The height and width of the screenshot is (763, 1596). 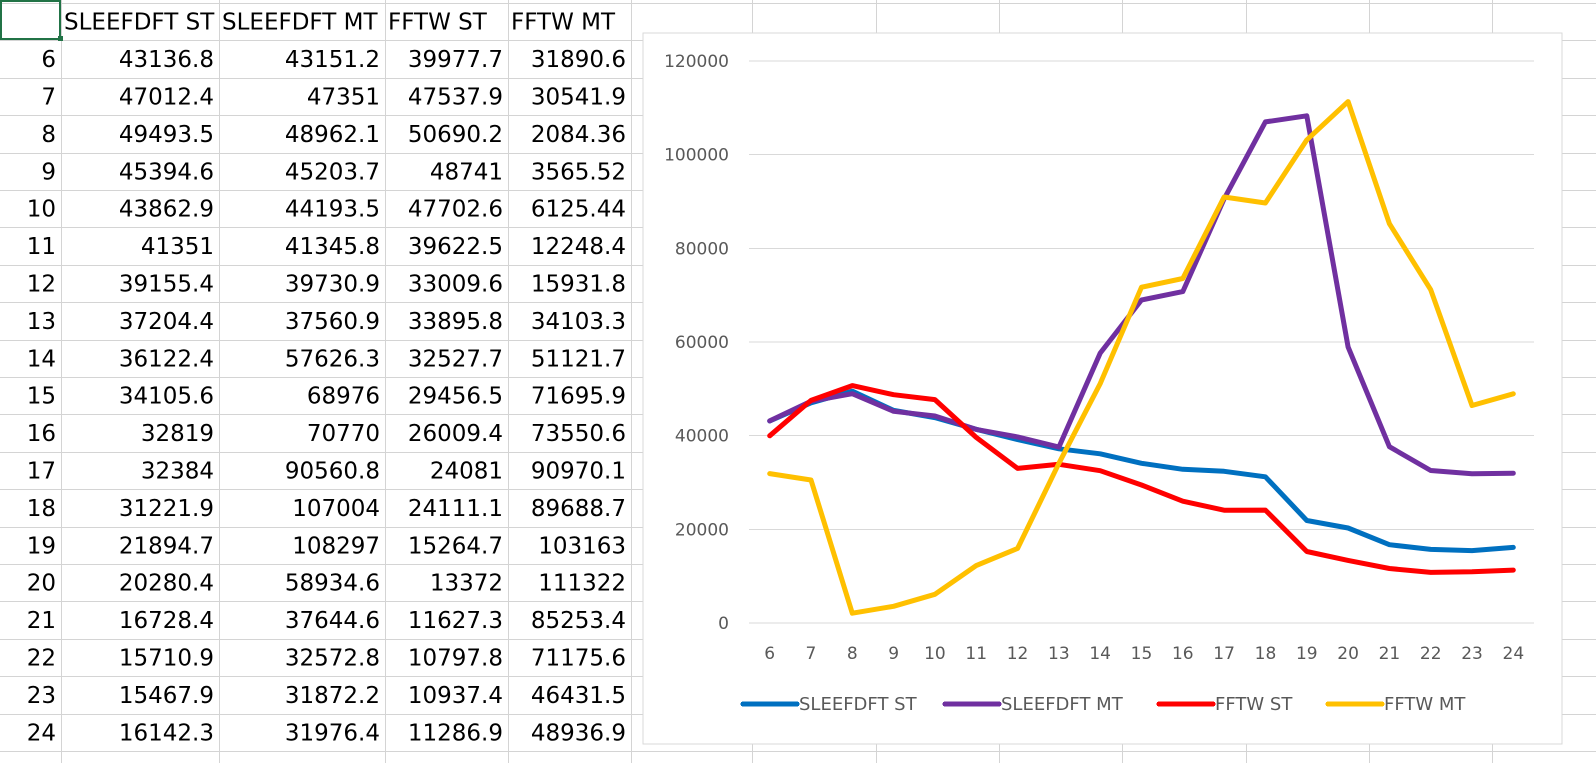 I want to click on cell-row-header: 7, so click(x=48, y=98).